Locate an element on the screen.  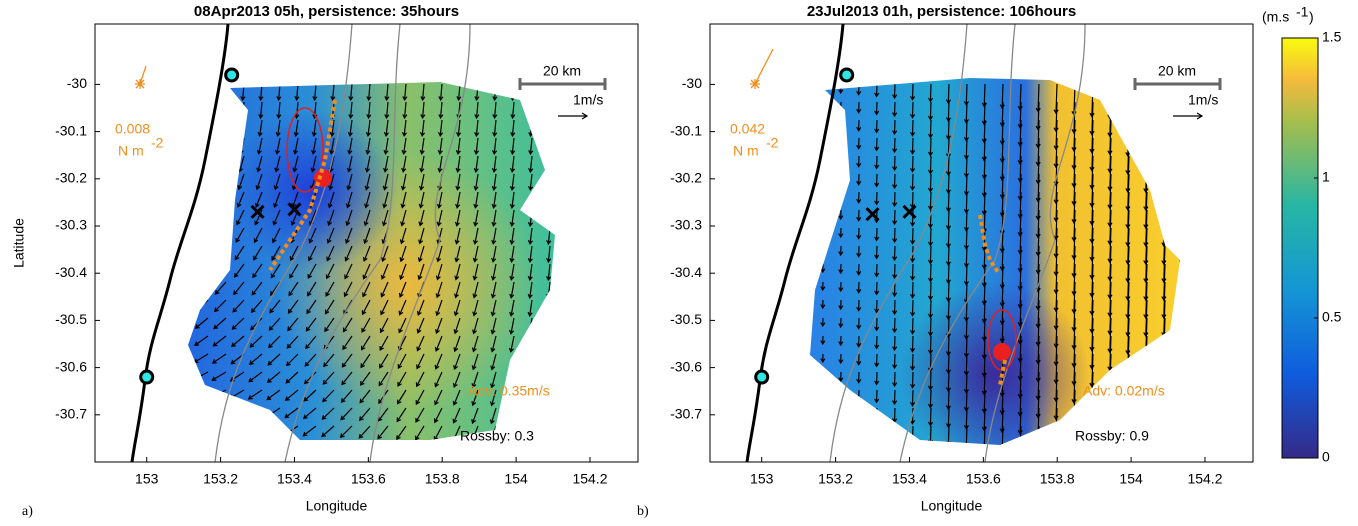
station is located at coordinates (232, 75).